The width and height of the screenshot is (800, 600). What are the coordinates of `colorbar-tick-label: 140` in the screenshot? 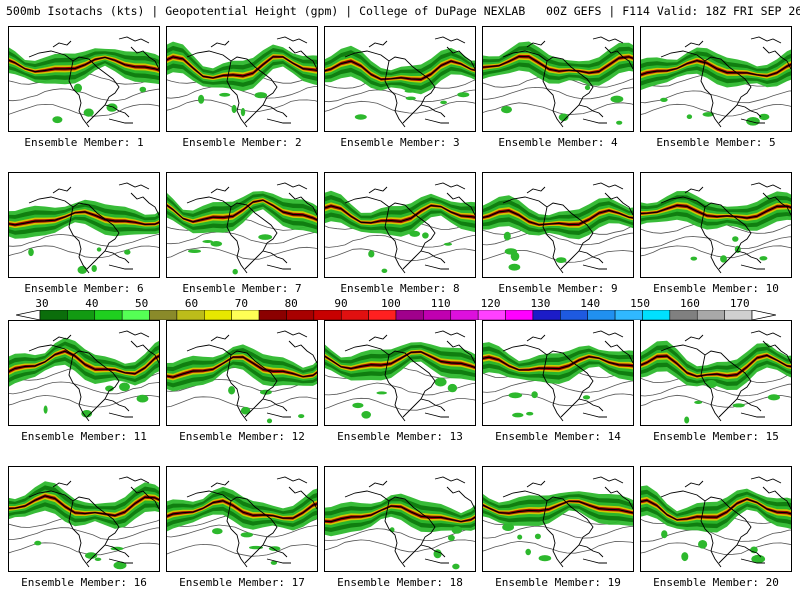 It's located at (590, 303).